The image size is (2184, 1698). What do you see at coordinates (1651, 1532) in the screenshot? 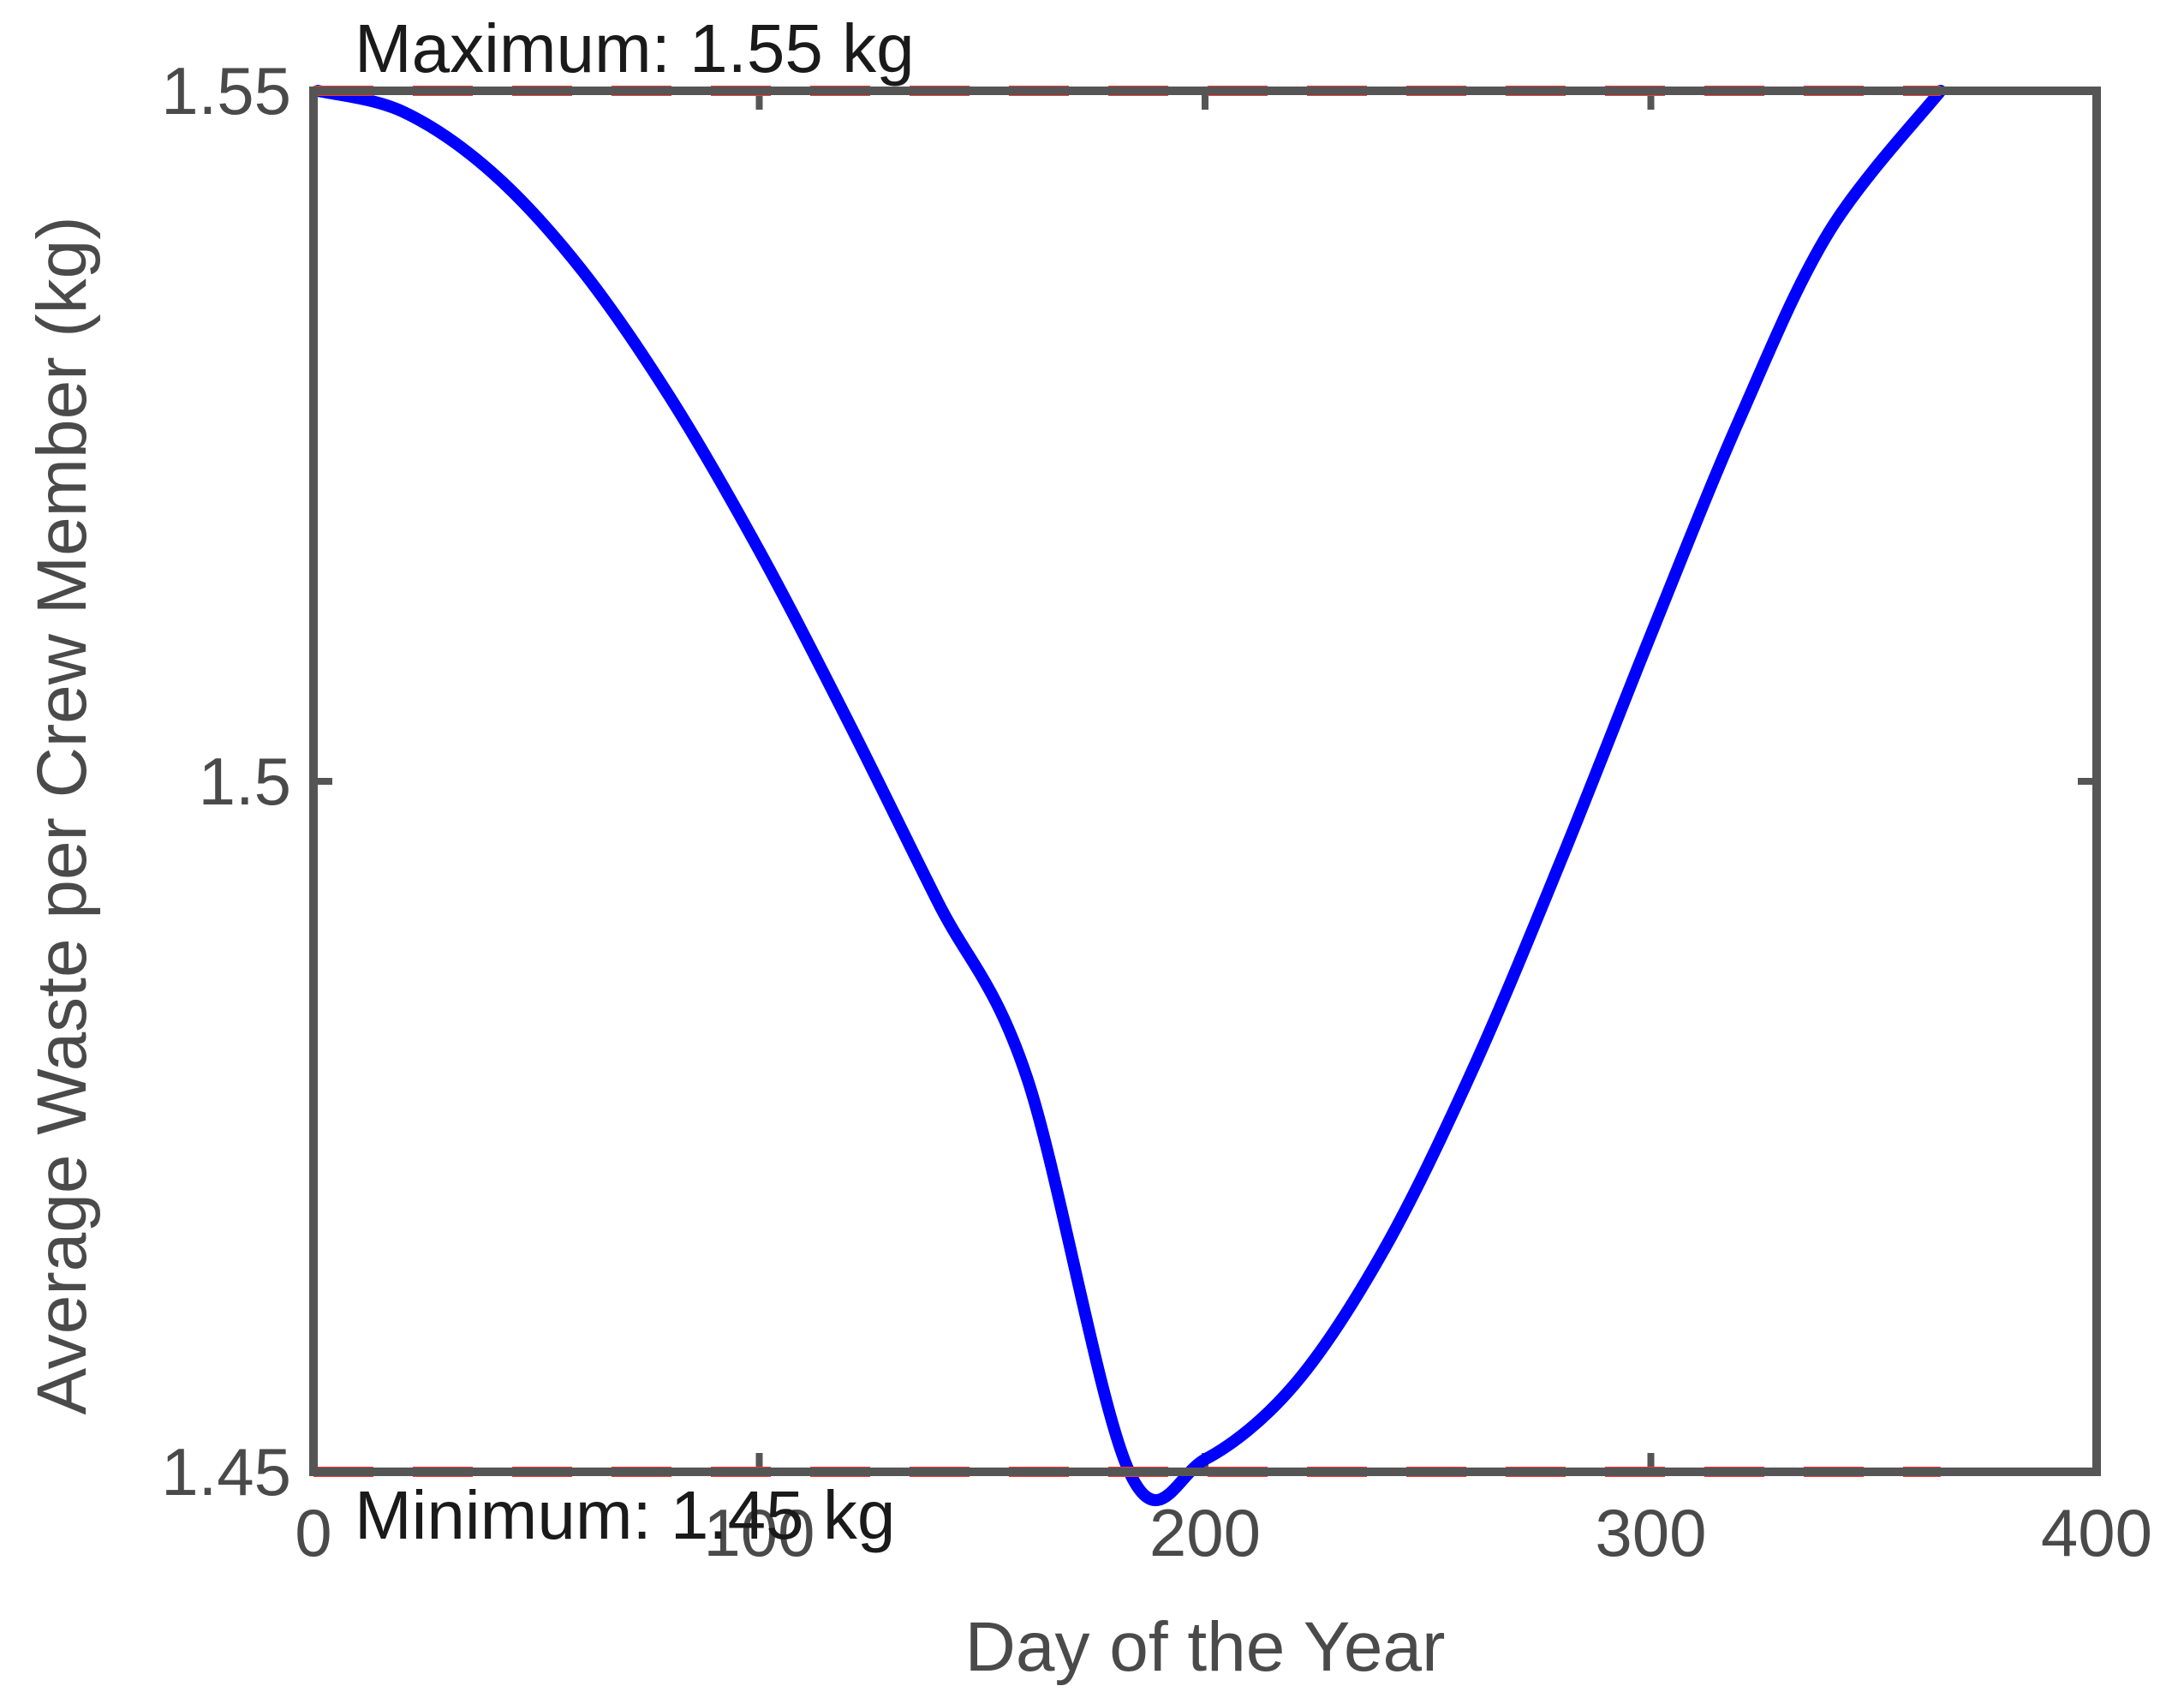
I see `x-tick-label-300: 300` at bounding box center [1651, 1532].